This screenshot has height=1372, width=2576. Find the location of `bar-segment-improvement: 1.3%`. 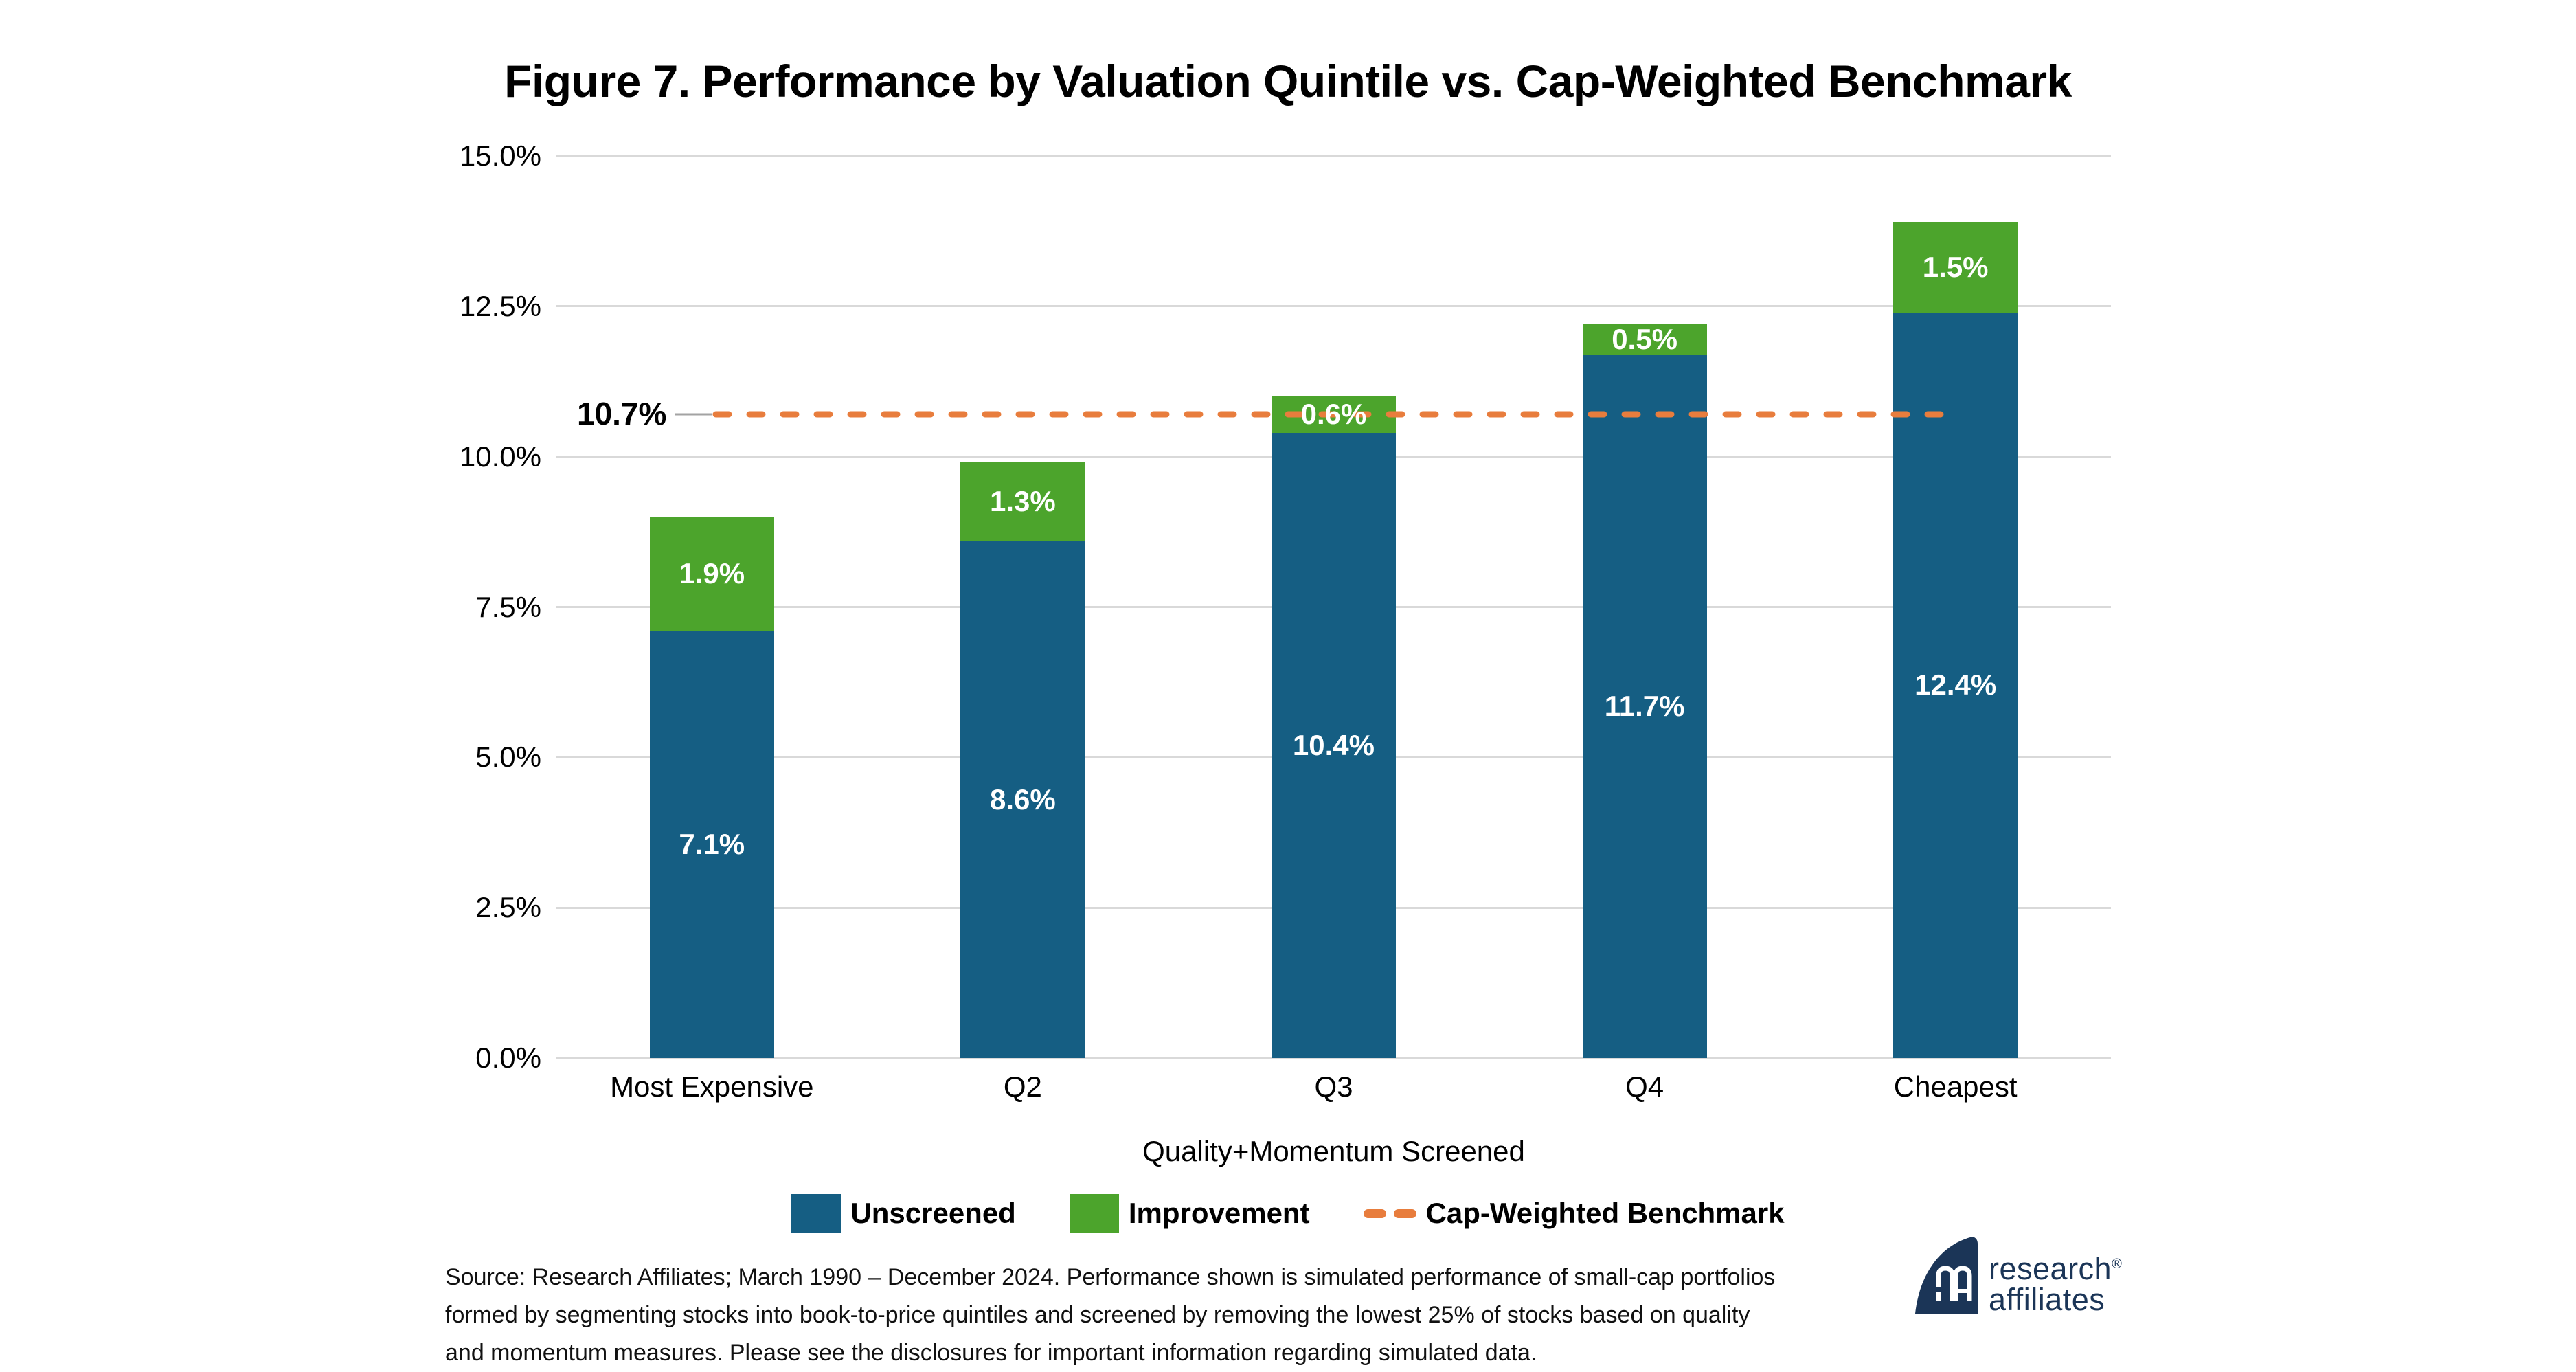

bar-segment-improvement: 1.3% is located at coordinates (1022, 502).